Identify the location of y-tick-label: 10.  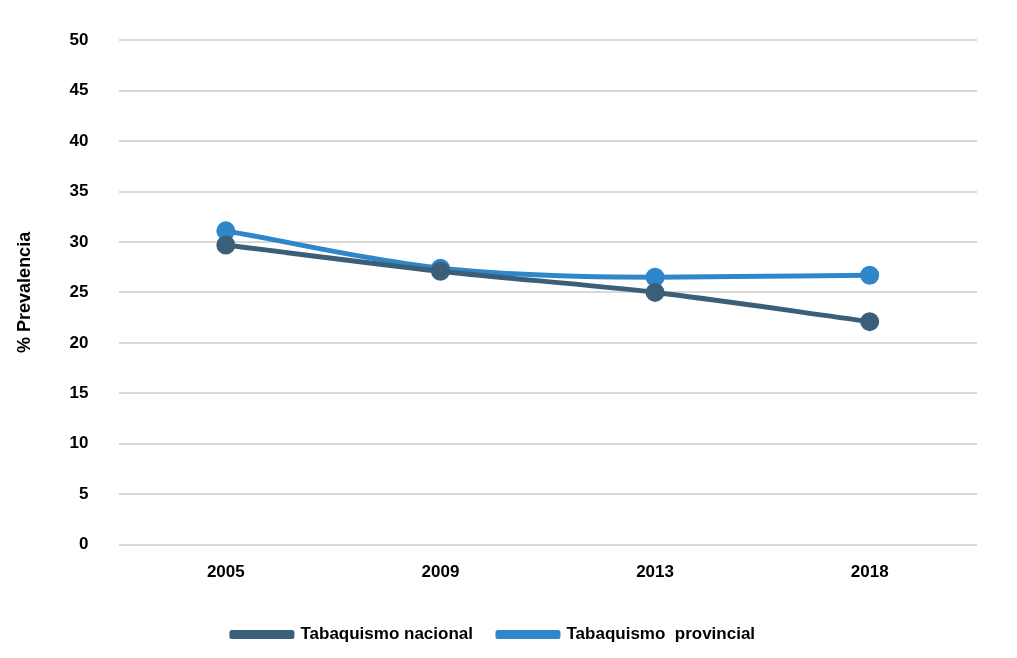
(79, 443).